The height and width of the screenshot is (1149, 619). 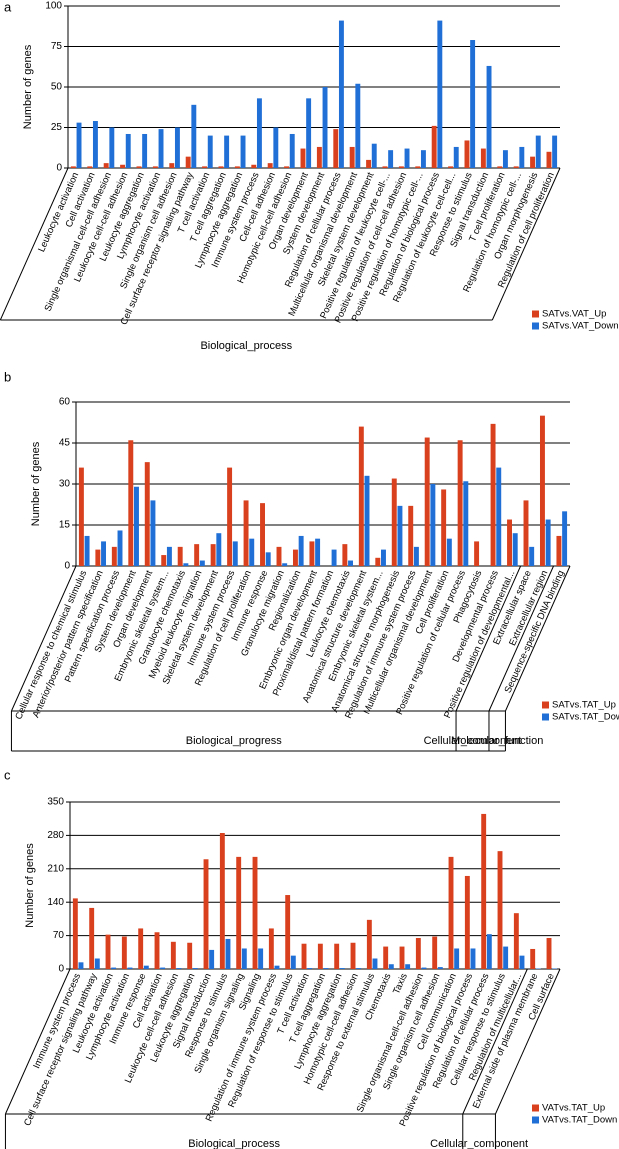 I want to click on legend-label: VATvs.TAT_Down, so click(x=579, y=1120).